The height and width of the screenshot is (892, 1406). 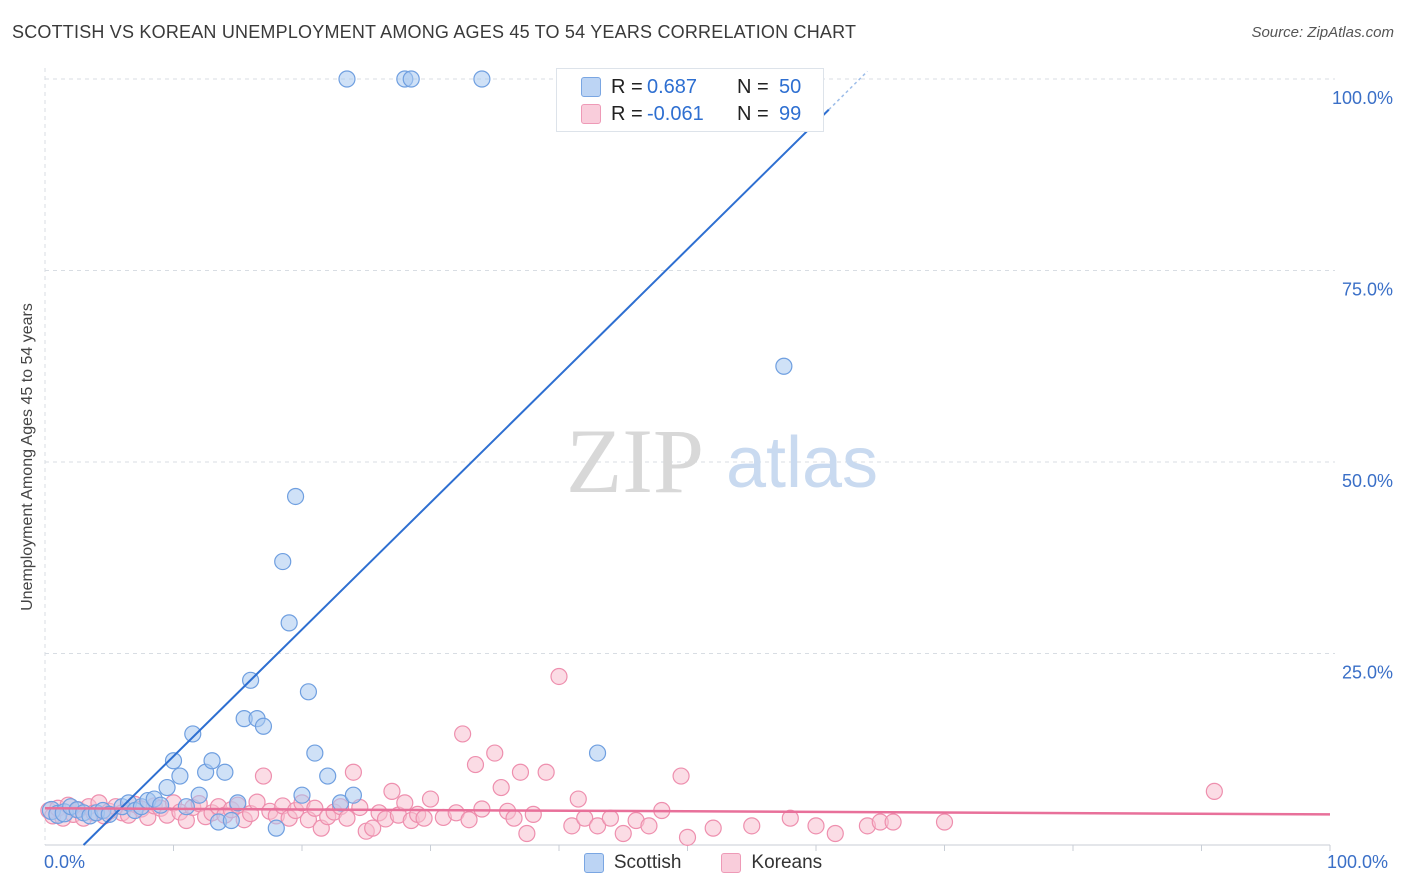 I want to click on scottish-legend-swatch, so click(x=593, y=863).